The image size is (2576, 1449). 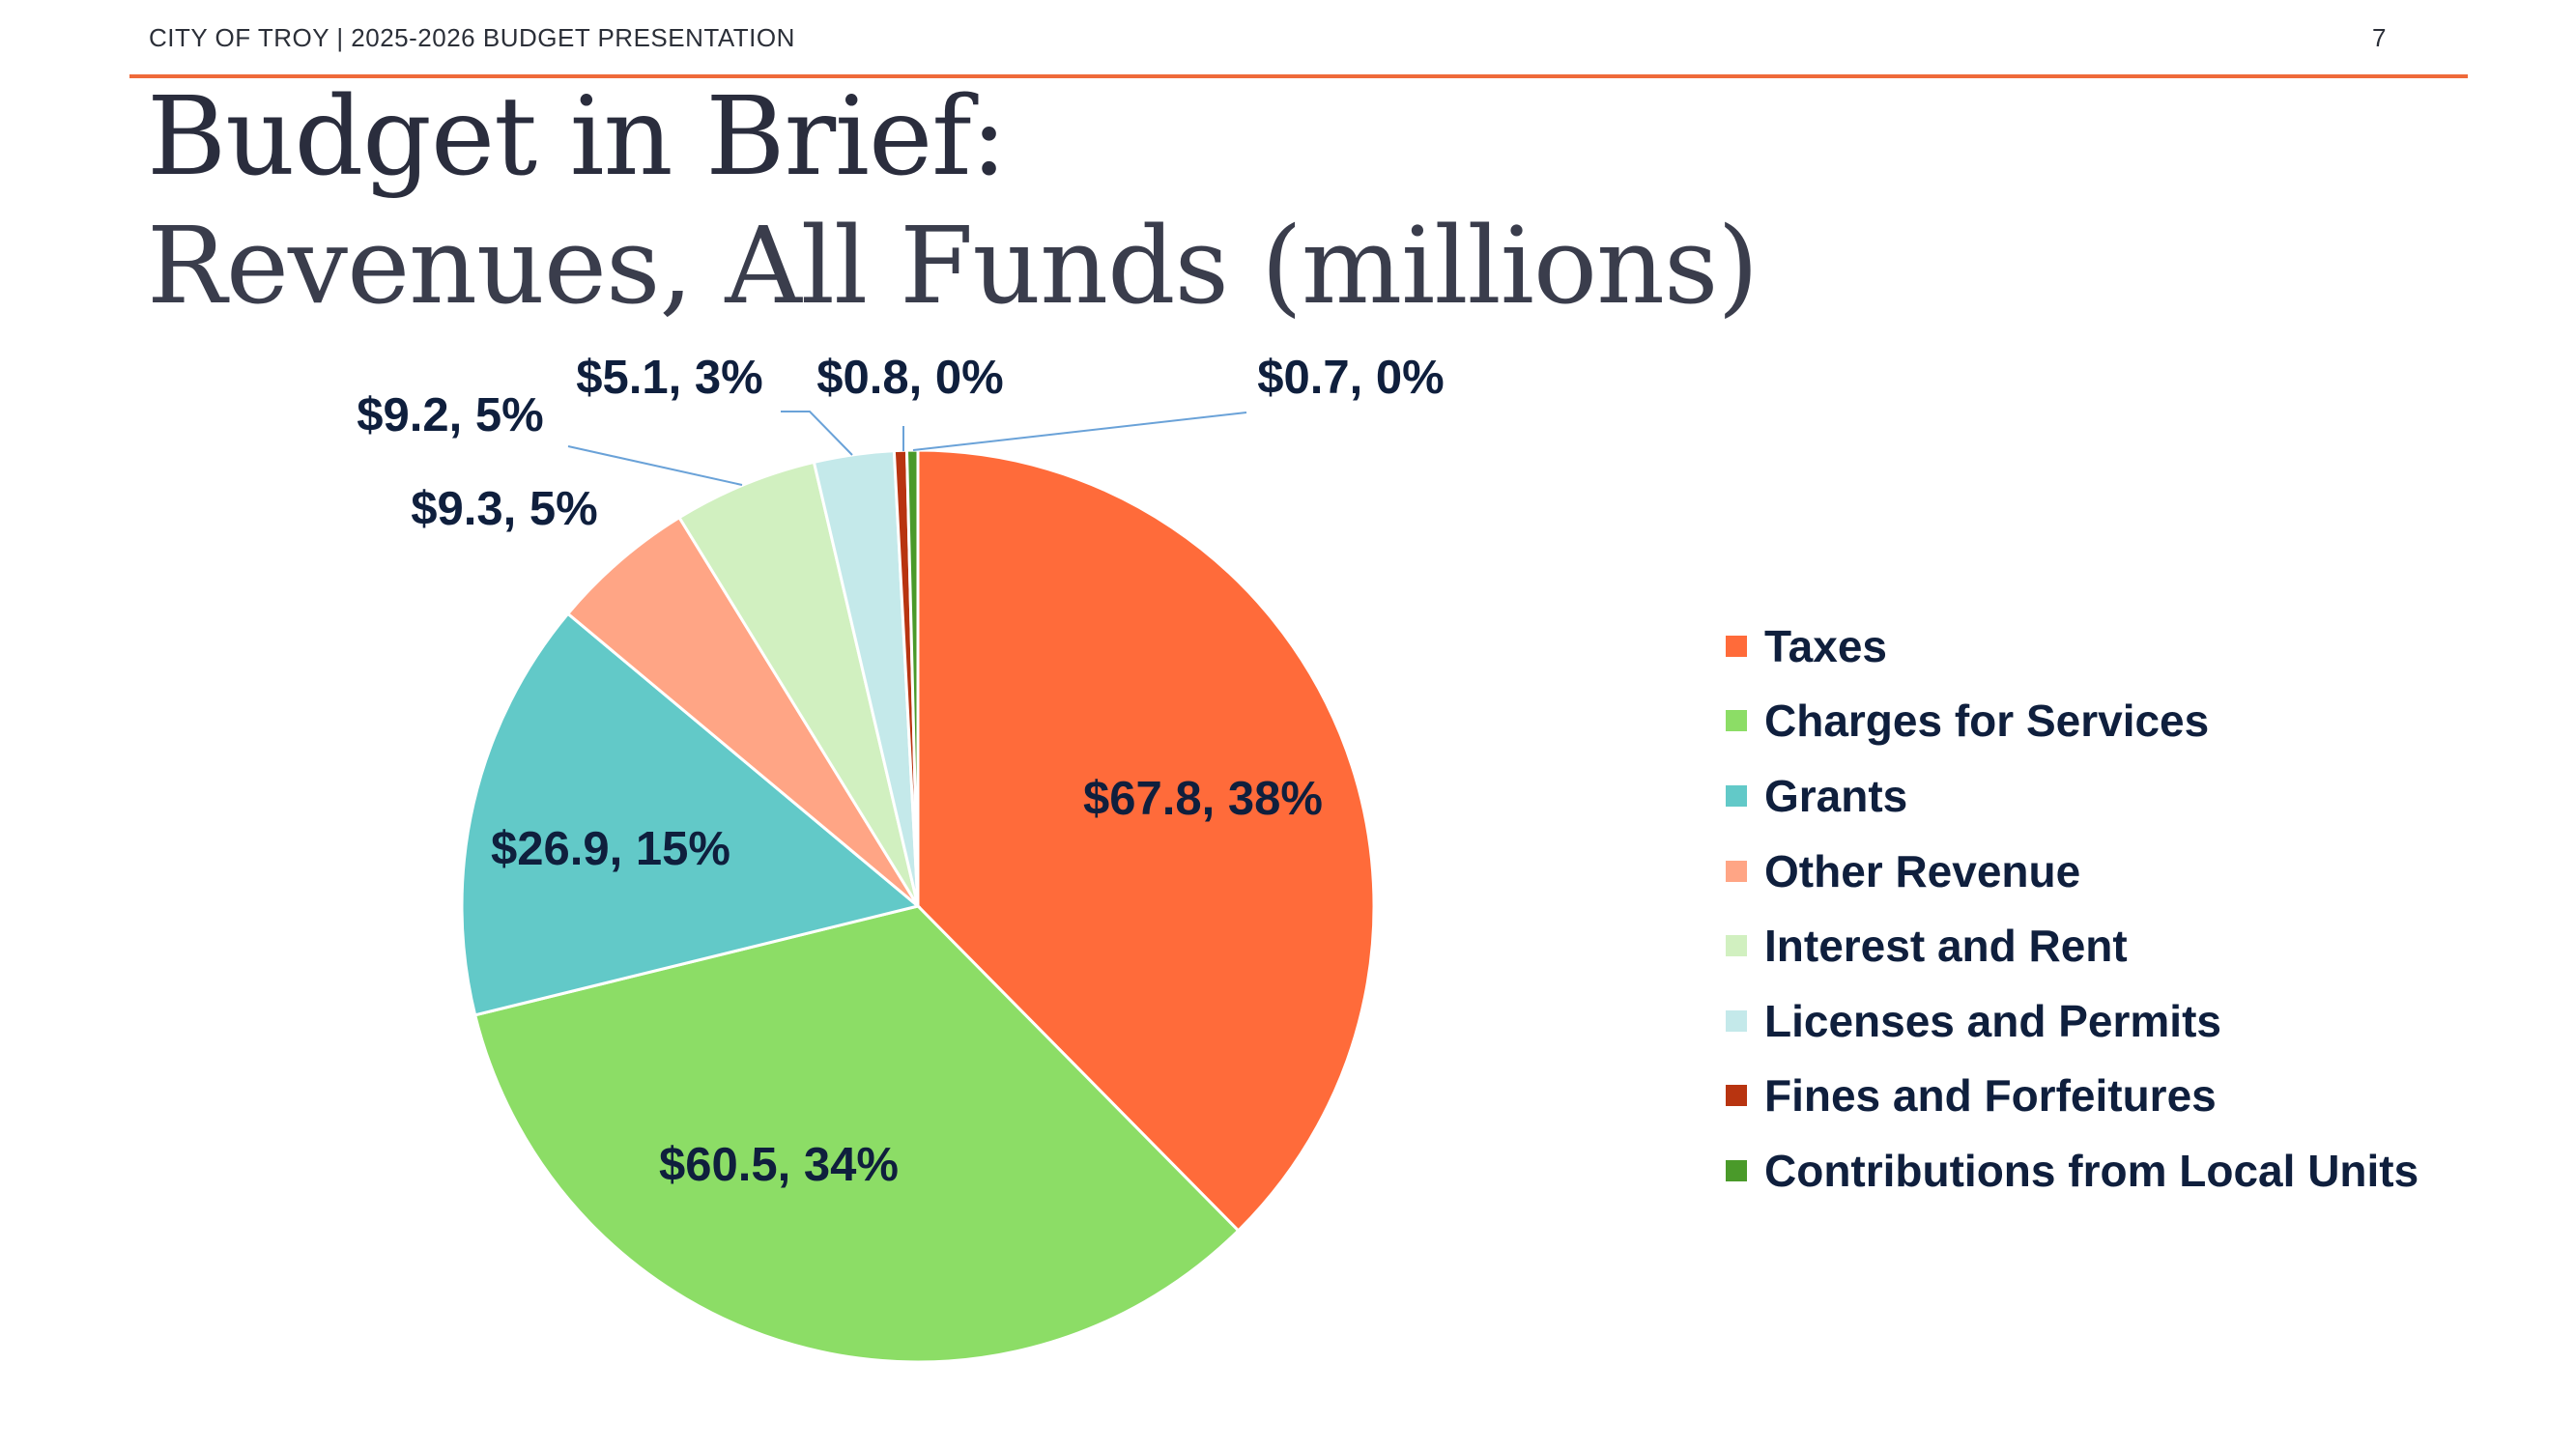 I want to click on leader-line-interest-and-rent, so click(x=655, y=465).